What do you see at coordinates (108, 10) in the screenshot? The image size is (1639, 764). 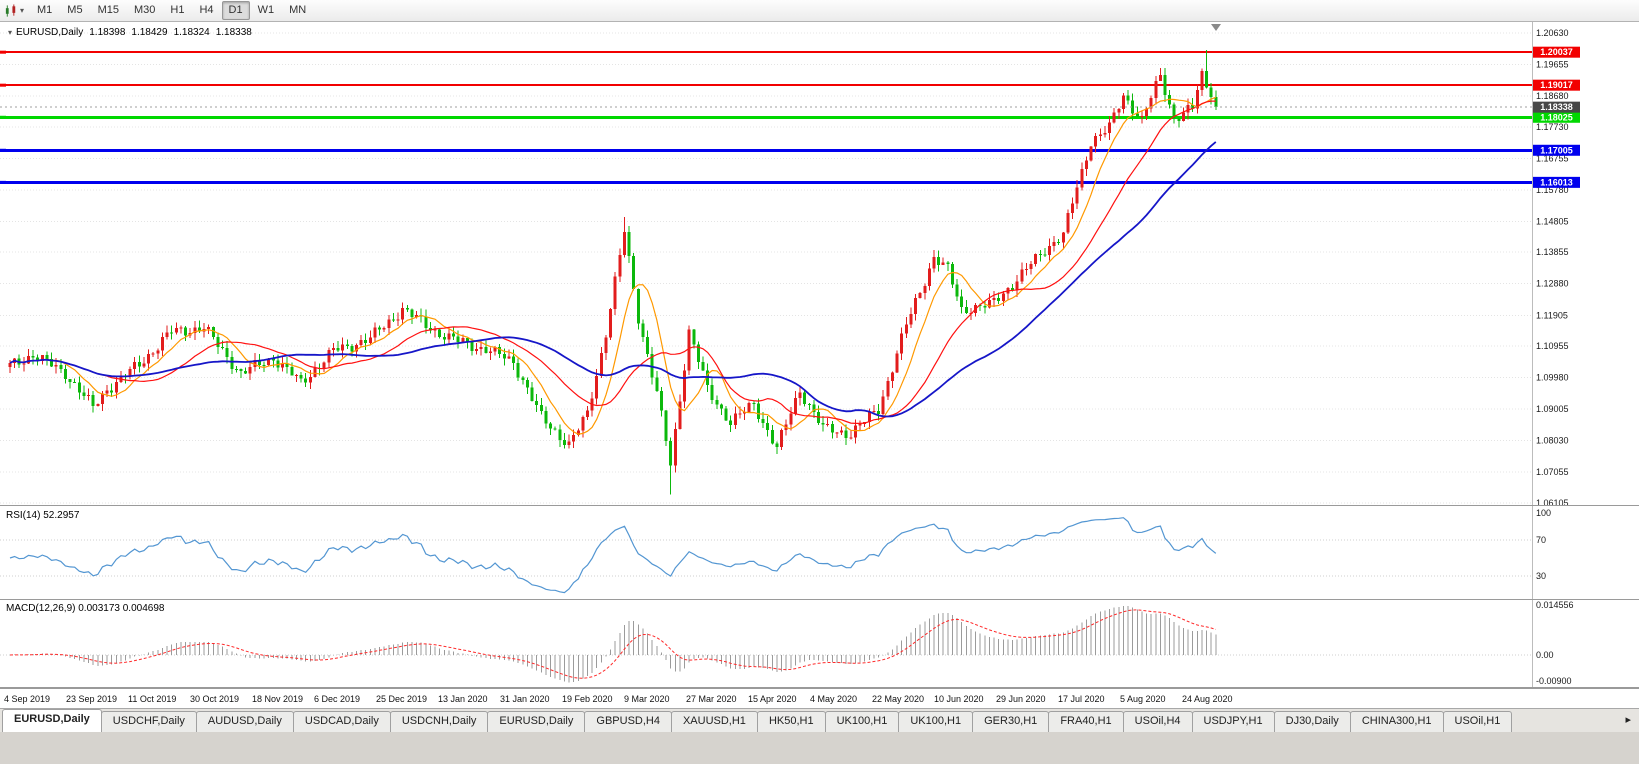 I see `timeframe-button-m15: M15` at bounding box center [108, 10].